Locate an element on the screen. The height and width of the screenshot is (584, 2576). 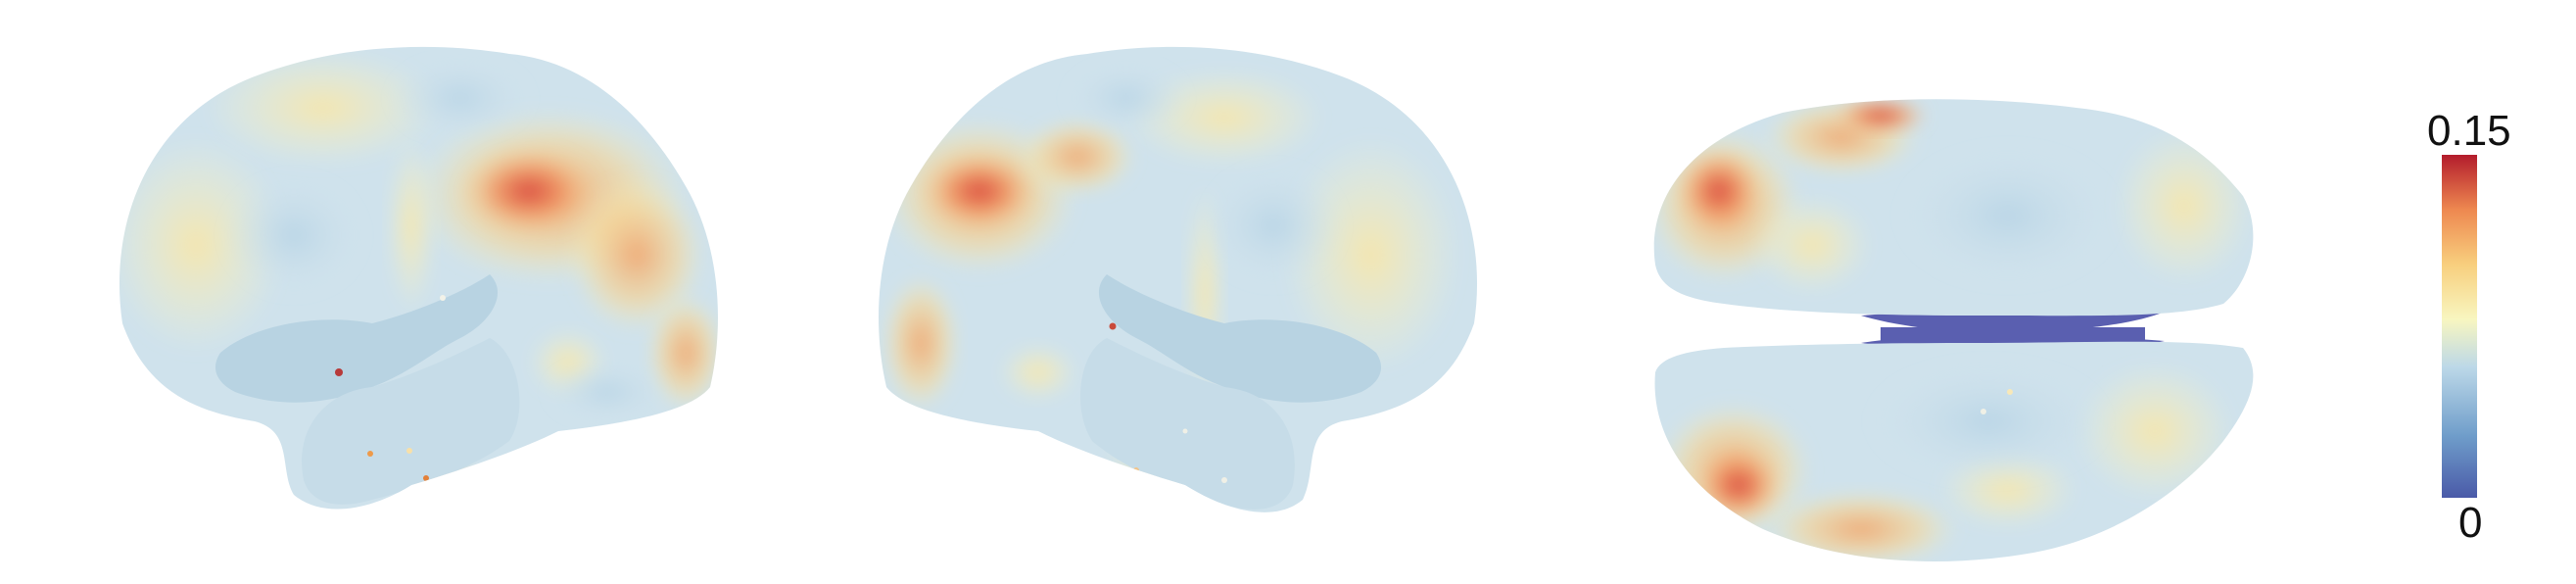
colorbar-gradient is located at coordinates (2459, 327).